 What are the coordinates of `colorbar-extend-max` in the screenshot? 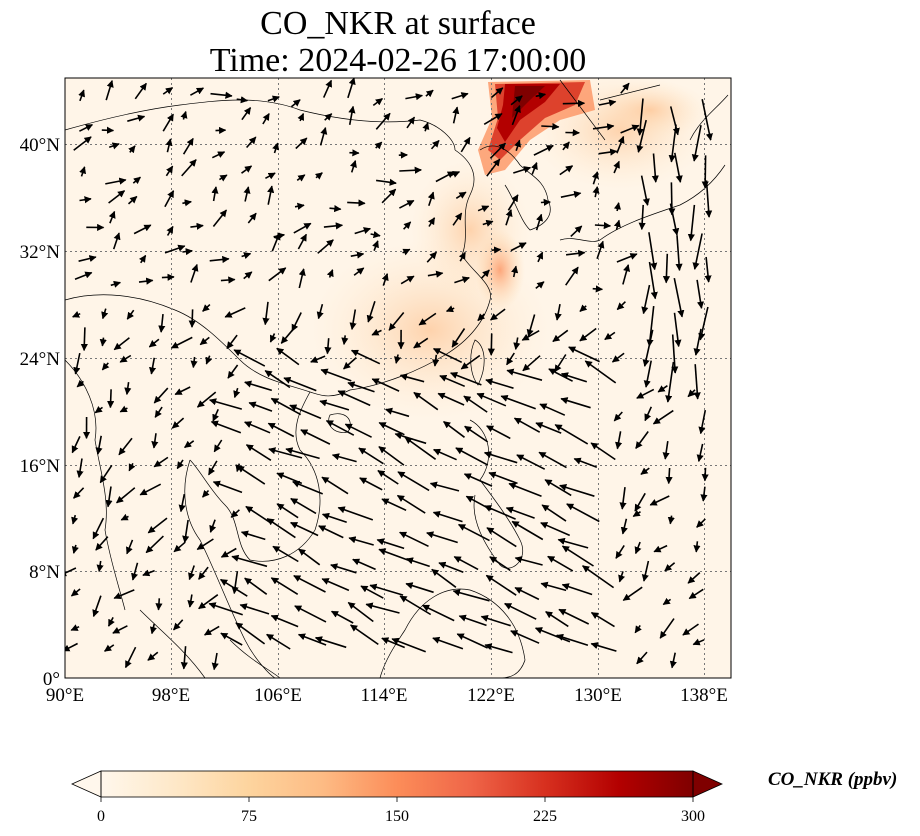 It's located at (707, 784).